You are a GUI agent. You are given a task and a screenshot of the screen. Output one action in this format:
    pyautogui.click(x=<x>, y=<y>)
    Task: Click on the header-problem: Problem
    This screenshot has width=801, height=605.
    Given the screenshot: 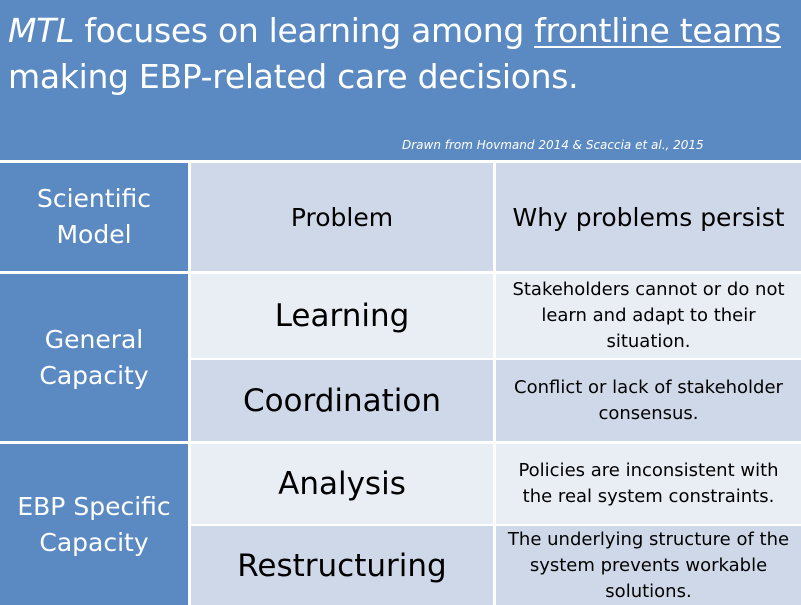 What is the action you would take?
    pyautogui.click(x=342, y=217)
    